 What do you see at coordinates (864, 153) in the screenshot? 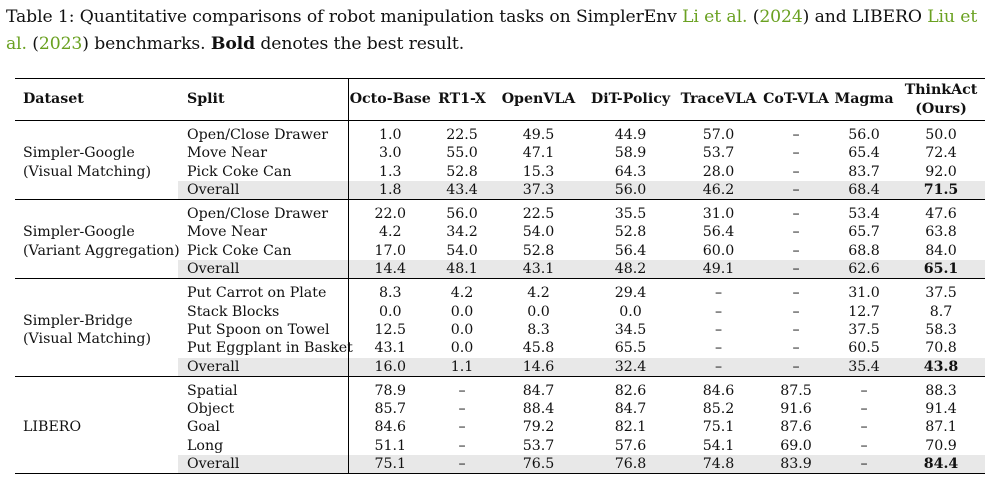
I see `value-cell: 65.4` at bounding box center [864, 153].